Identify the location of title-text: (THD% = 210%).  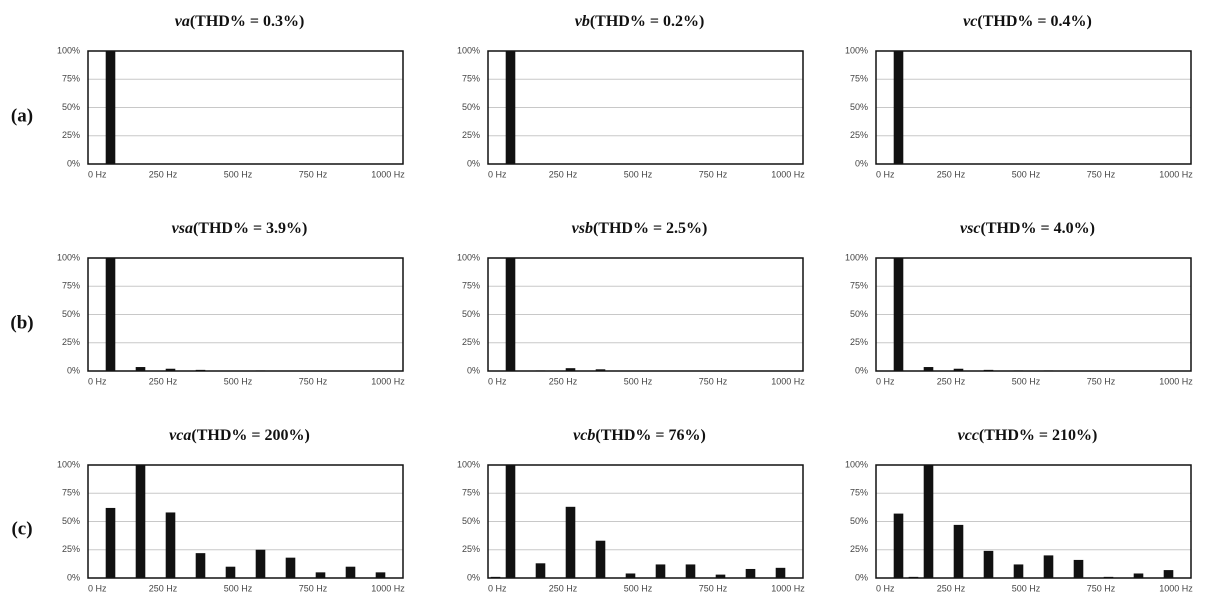
(1038, 435).